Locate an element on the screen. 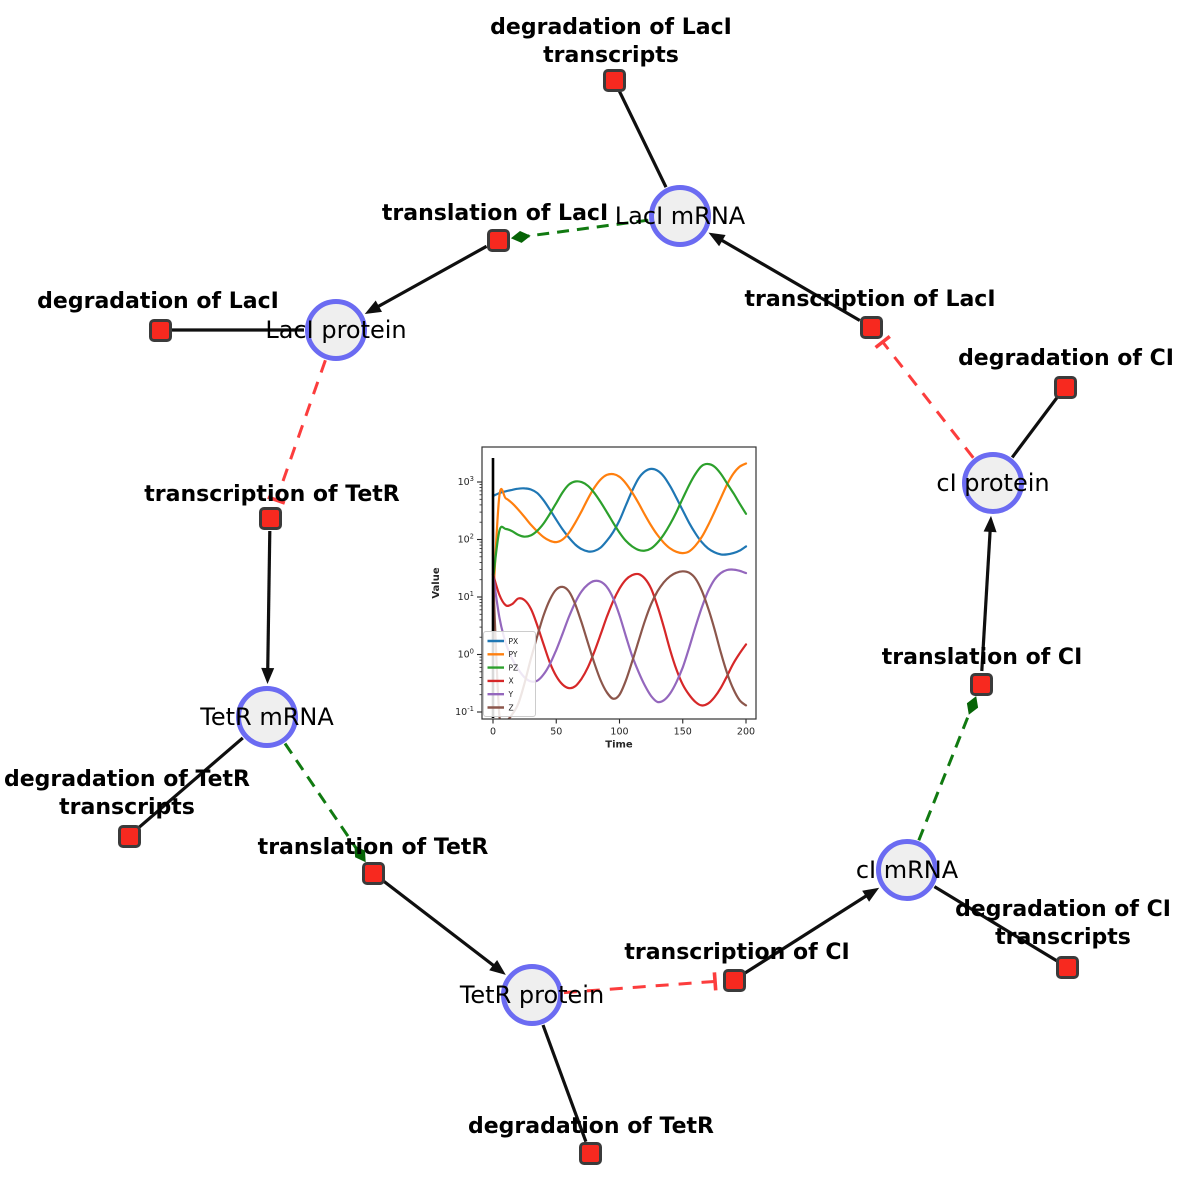 This screenshot has height=1200, width=1189. reaction-node-transc-lacI is located at coordinates (871, 327).